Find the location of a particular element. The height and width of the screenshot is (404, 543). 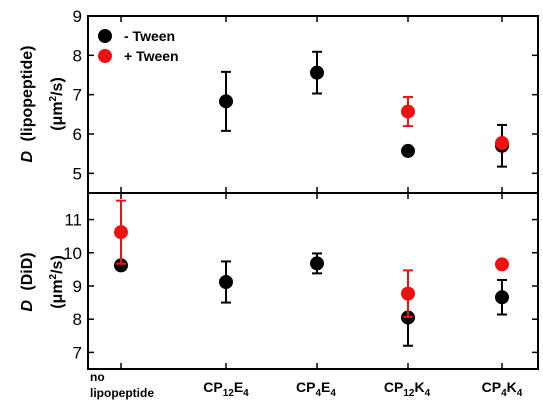

y-tick-label-0-0: 5 is located at coordinates (77, 173).